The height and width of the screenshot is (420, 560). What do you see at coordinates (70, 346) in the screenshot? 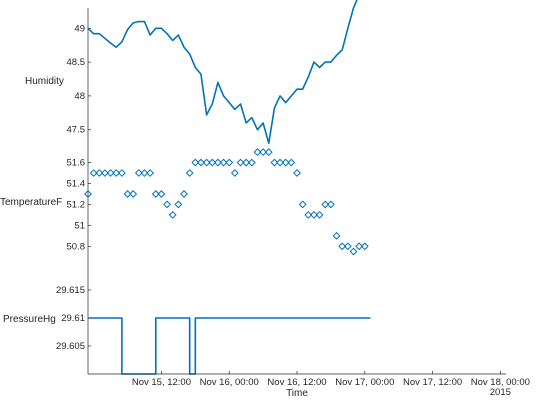
I see `y-tick-label: 29.605` at bounding box center [70, 346].